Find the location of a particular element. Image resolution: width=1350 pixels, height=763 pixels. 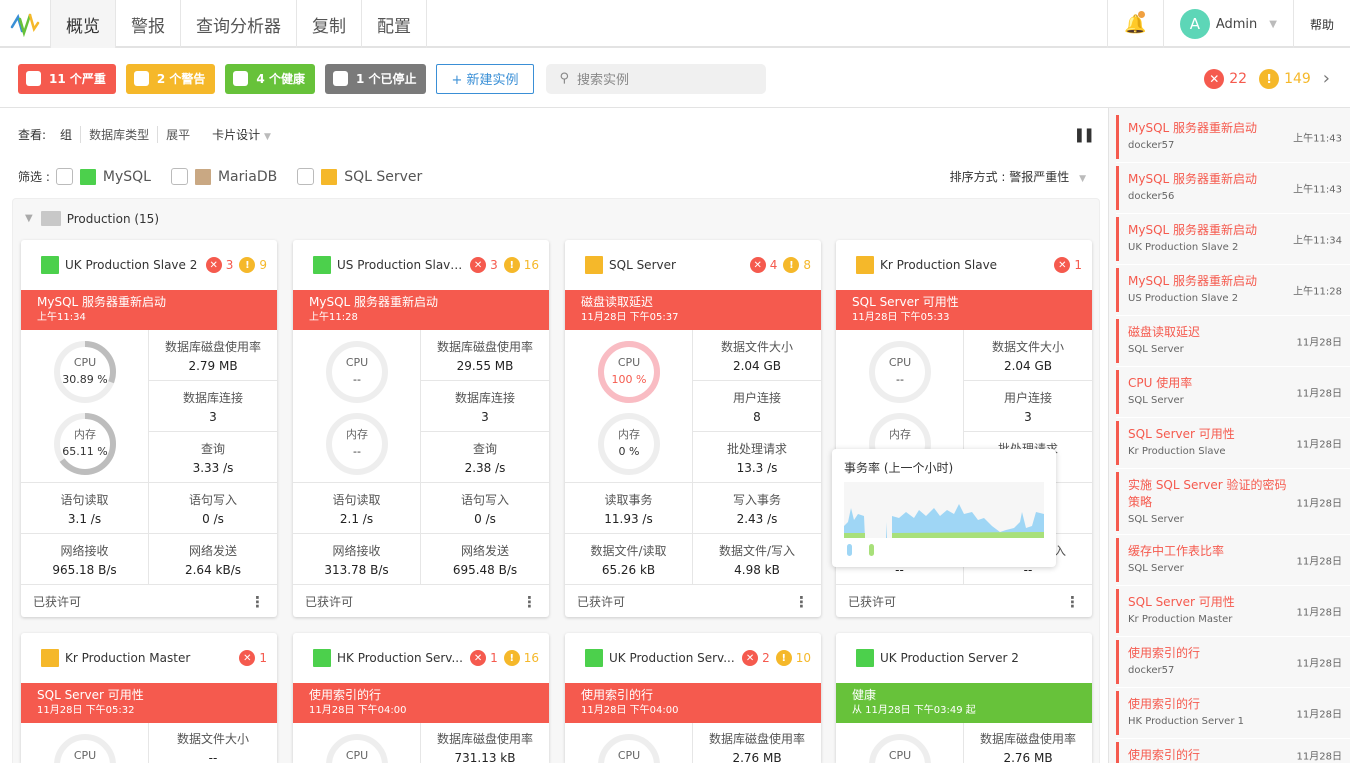

metric: 语句读取 3.1 /s is located at coordinates (85, 508).